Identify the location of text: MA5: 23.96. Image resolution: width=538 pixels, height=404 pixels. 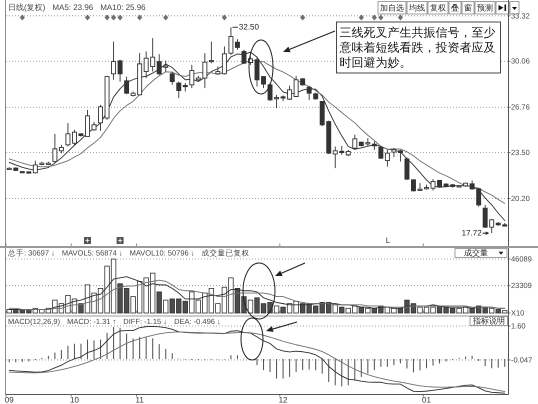
(73, 7).